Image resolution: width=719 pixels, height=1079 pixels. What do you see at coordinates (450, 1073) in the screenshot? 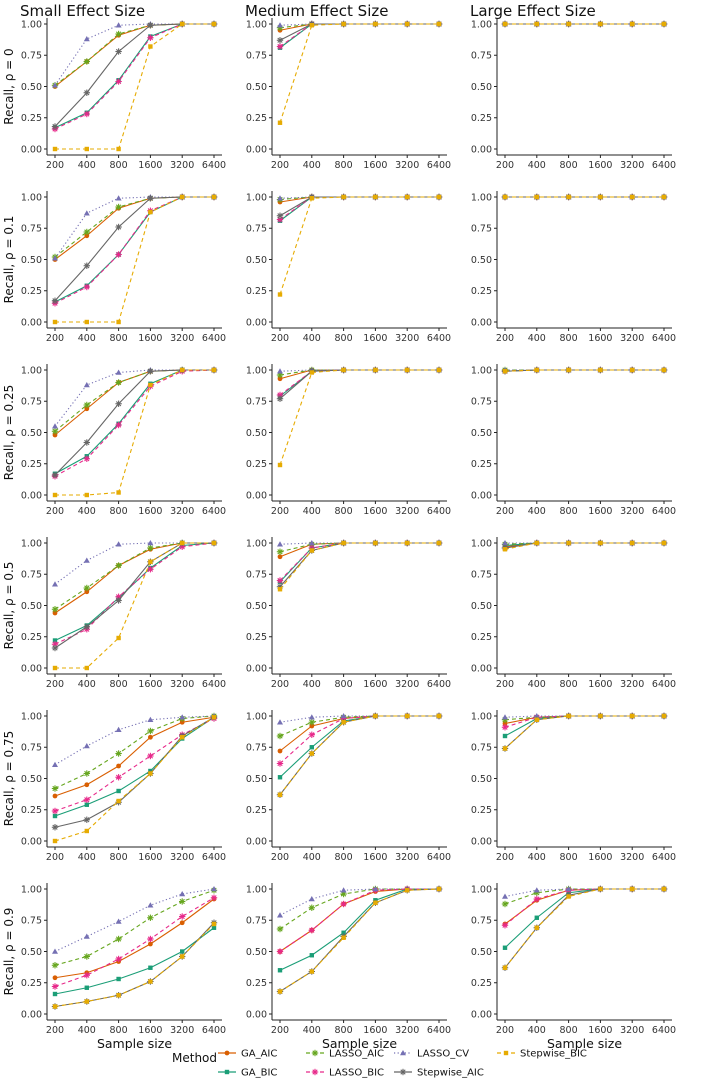
I see `legend-label: Stepwise_AIC` at bounding box center [450, 1073].